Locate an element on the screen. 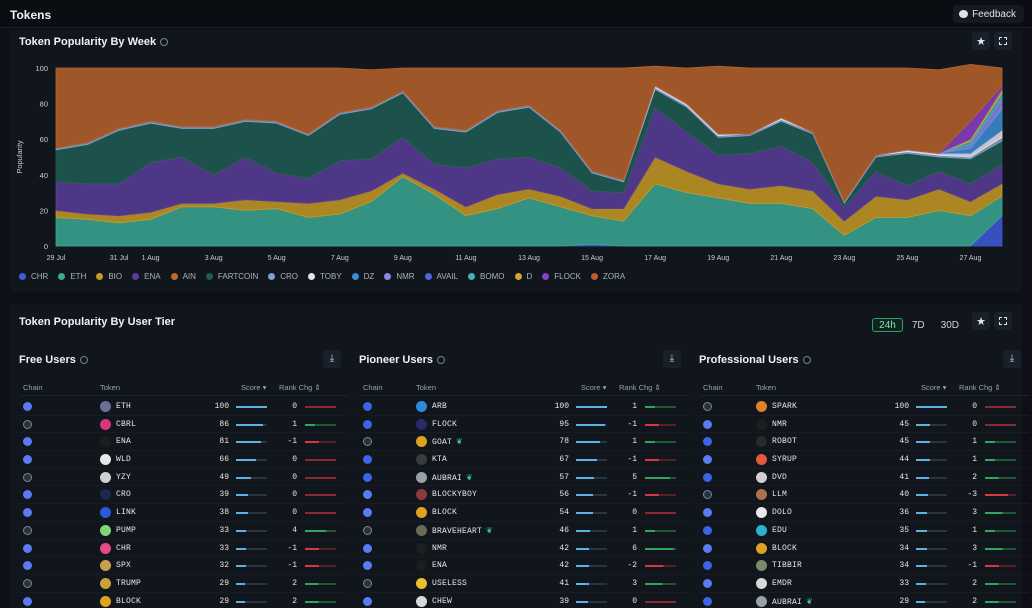  table-row: ENA 42 -2 is located at coordinates (524, 566).